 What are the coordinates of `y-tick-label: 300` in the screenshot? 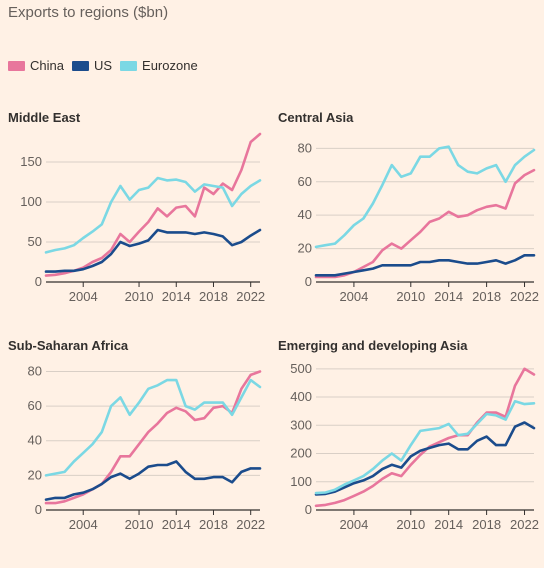 It's located at (301, 424).